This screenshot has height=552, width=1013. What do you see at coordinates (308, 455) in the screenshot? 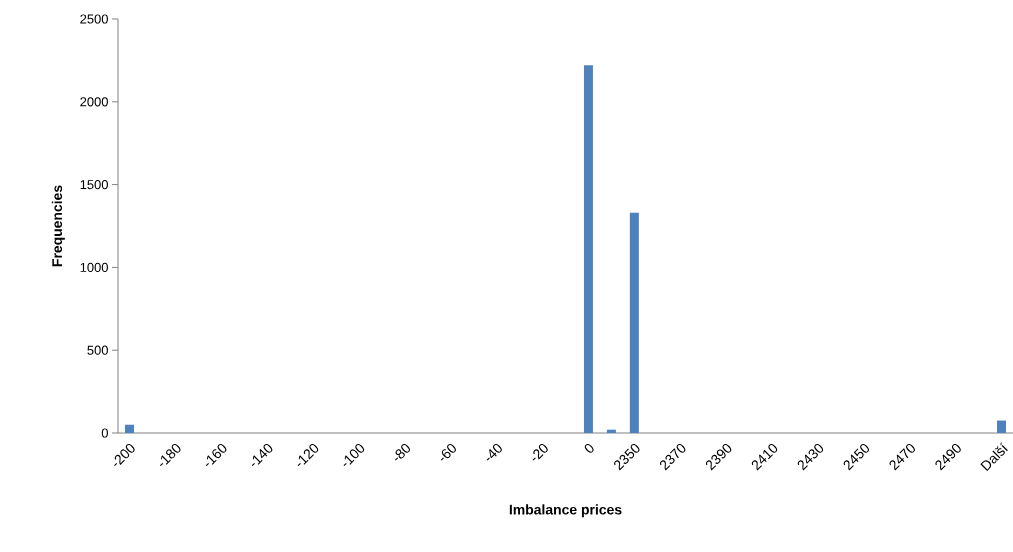
I see `x-tick-label: -120` at bounding box center [308, 455].